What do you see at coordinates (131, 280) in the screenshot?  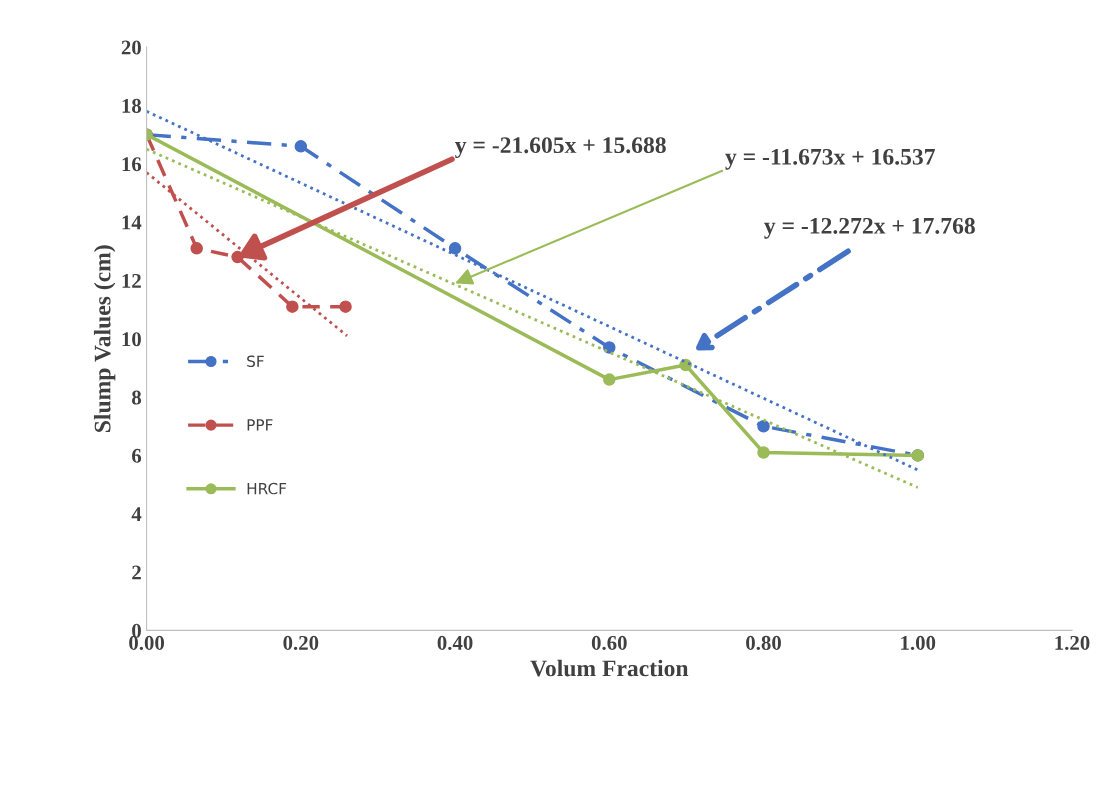 I see `y-tick-label: 12` at bounding box center [131, 280].